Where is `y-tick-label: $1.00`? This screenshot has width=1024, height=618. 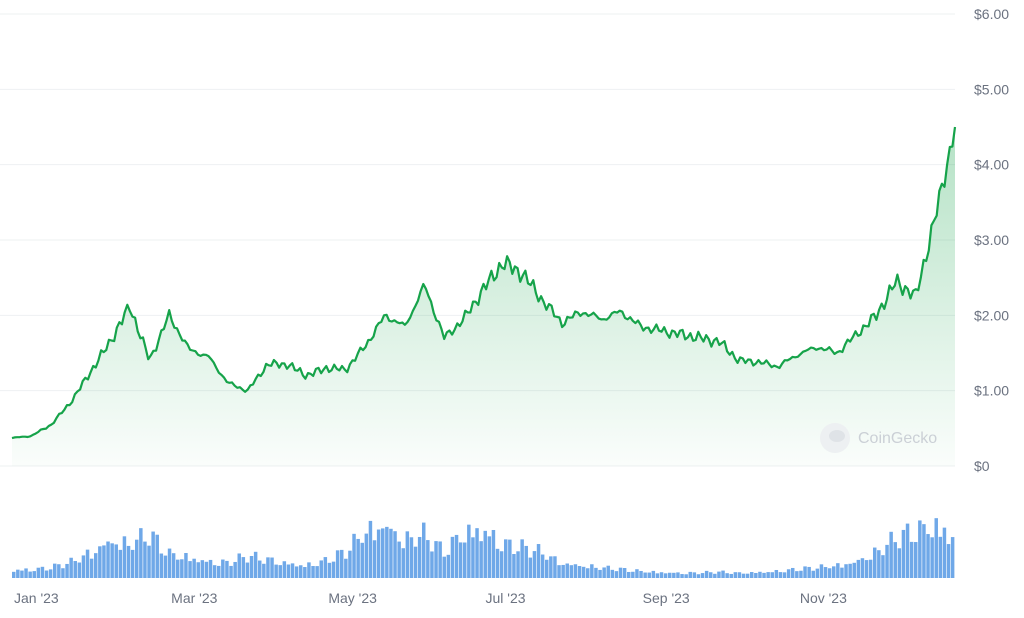
y-tick-label: $1.00 is located at coordinates (991, 391).